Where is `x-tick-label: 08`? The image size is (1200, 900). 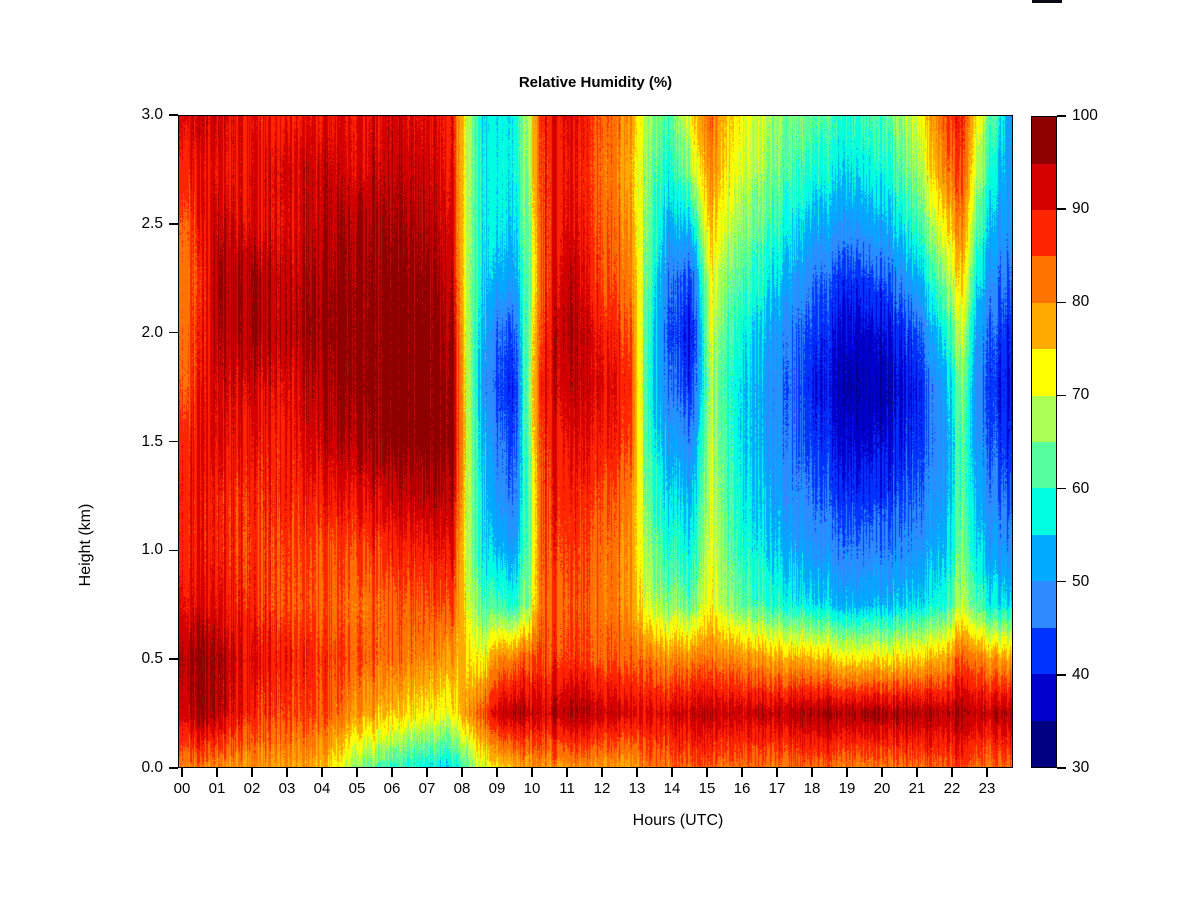
x-tick-label: 08 is located at coordinates (462, 788).